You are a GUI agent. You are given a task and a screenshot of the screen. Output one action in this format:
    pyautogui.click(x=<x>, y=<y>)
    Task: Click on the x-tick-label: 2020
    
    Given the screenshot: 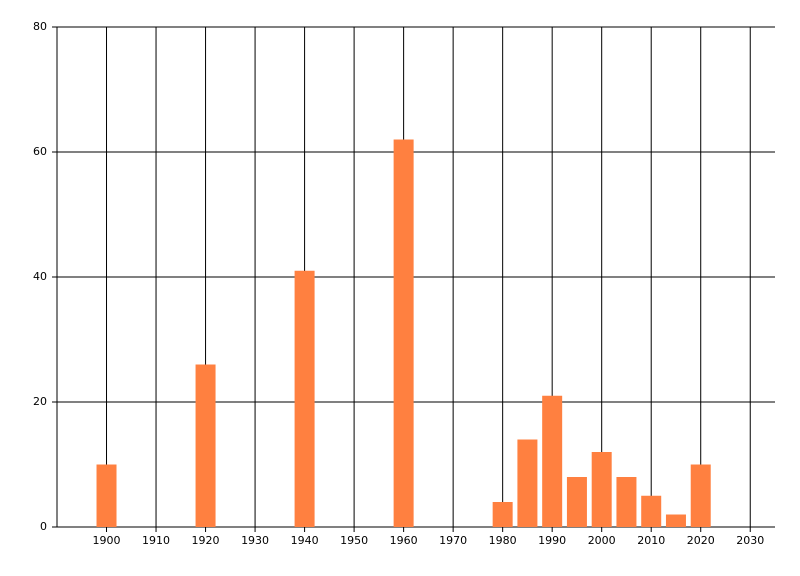 What is the action you would take?
    pyautogui.click(x=701, y=540)
    